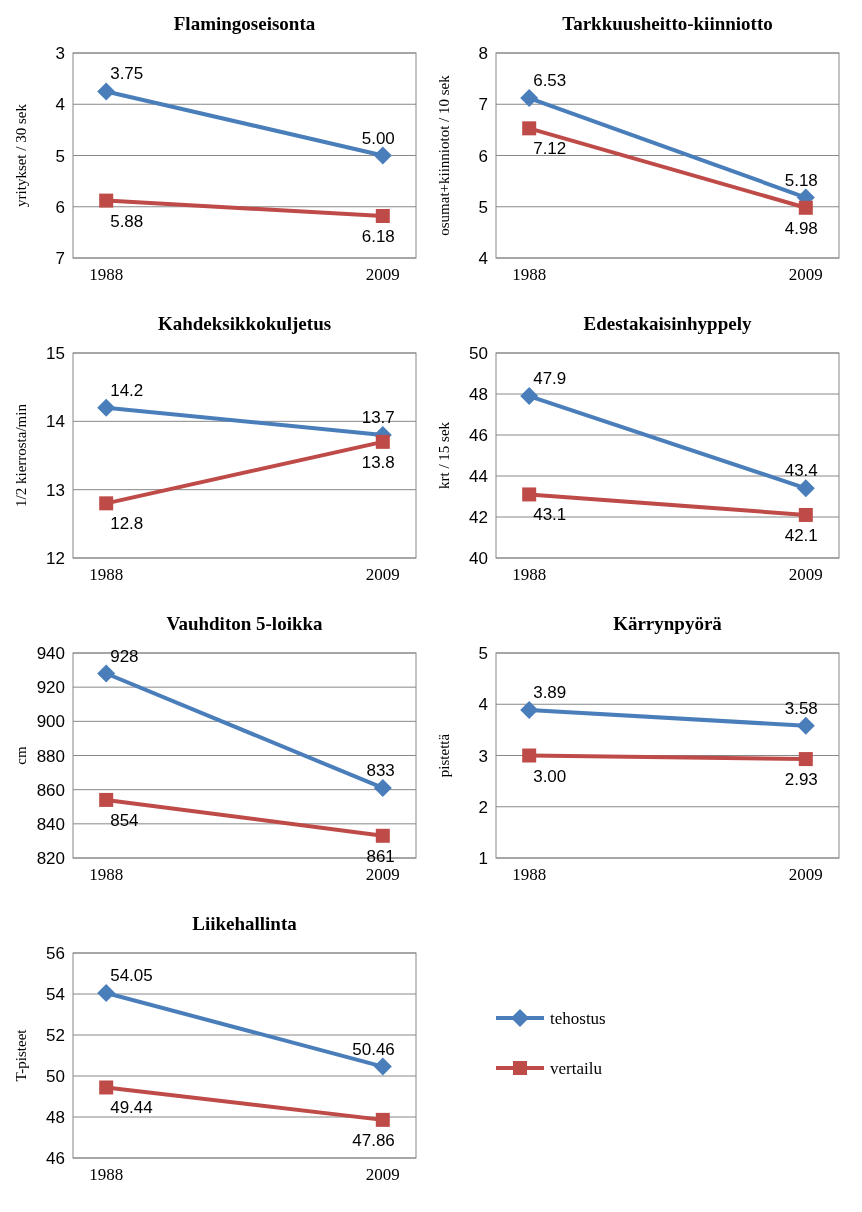 The image size is (862, 1212). What do you see at coordinates (50, 824) in the screenshot?
I see `y-tick-label: 840` at bounding box center [50, 824].